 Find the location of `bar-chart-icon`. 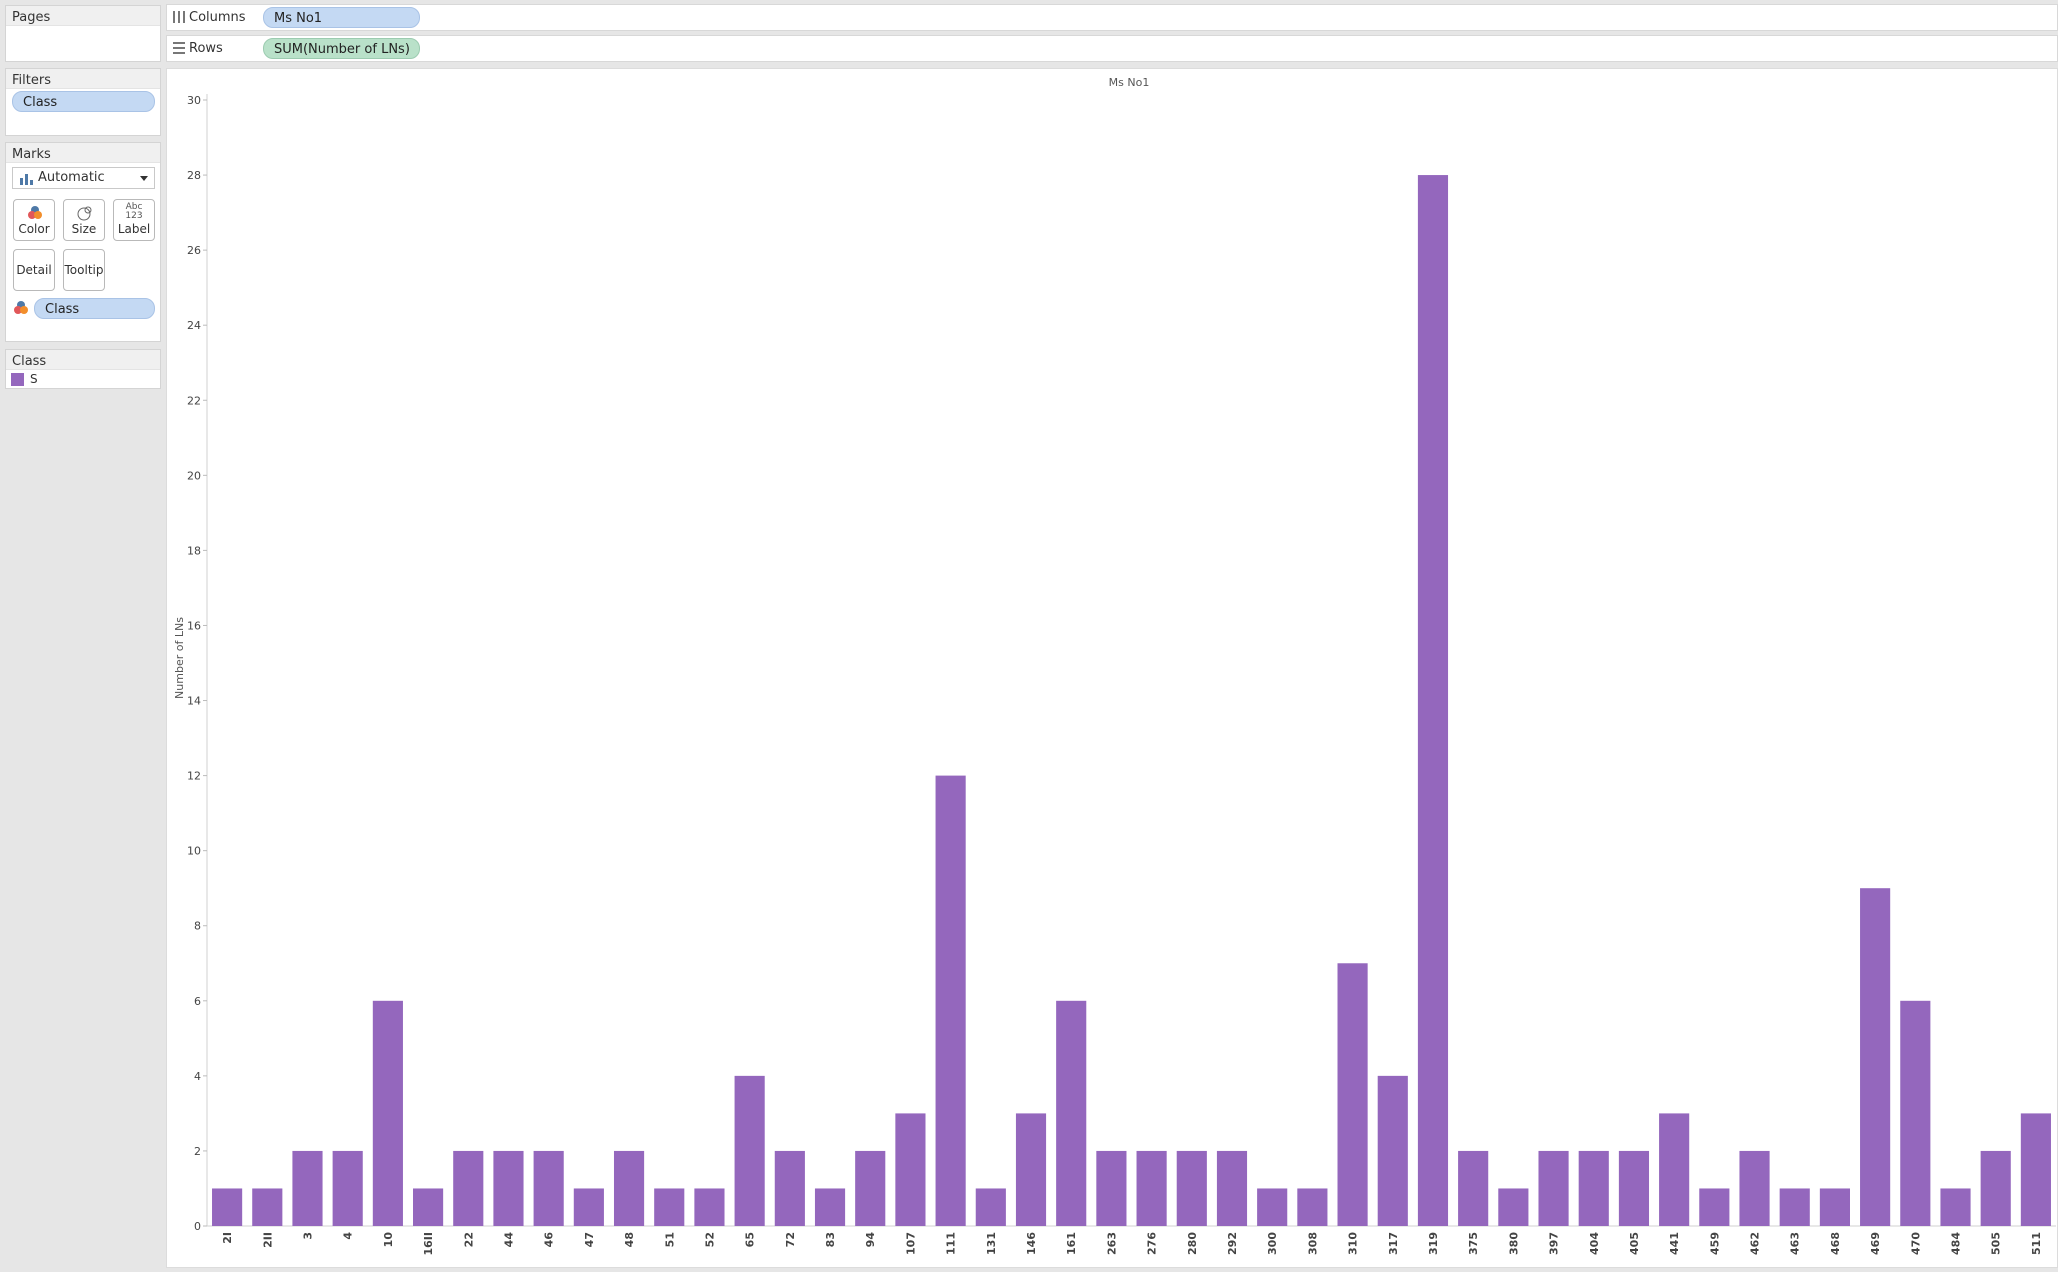

bar-chart-icon is located at coordinates (26, 179).